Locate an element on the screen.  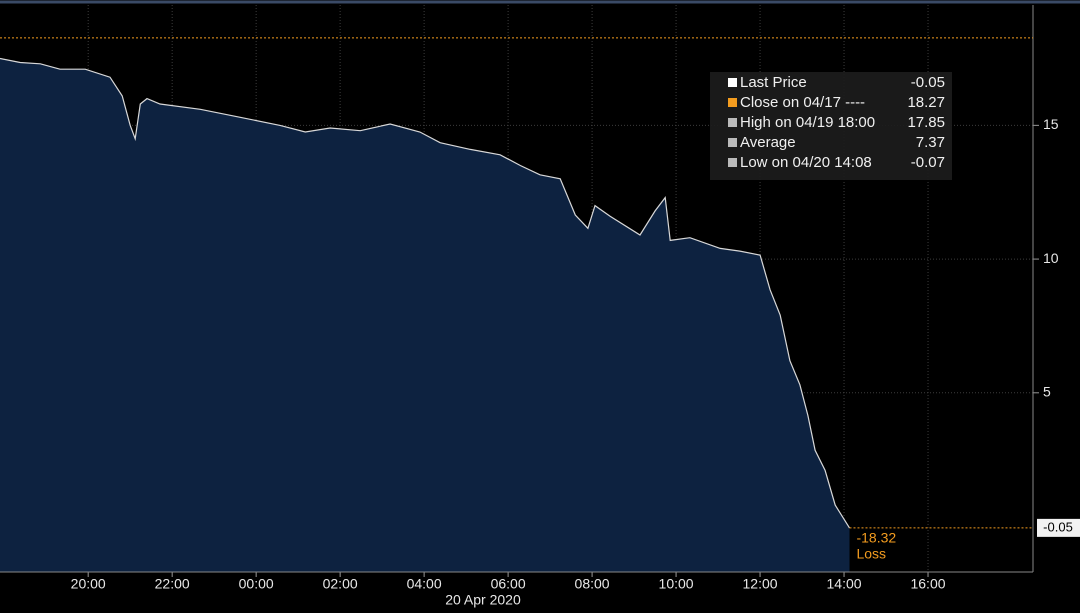
legend-box is located at coordinates (831, 126).